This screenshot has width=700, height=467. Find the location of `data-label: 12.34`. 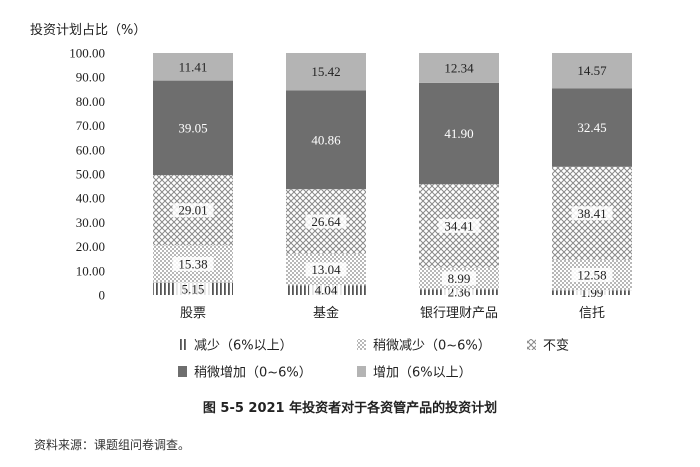

data-label: 12.34 is located at coordinates (459, 67).